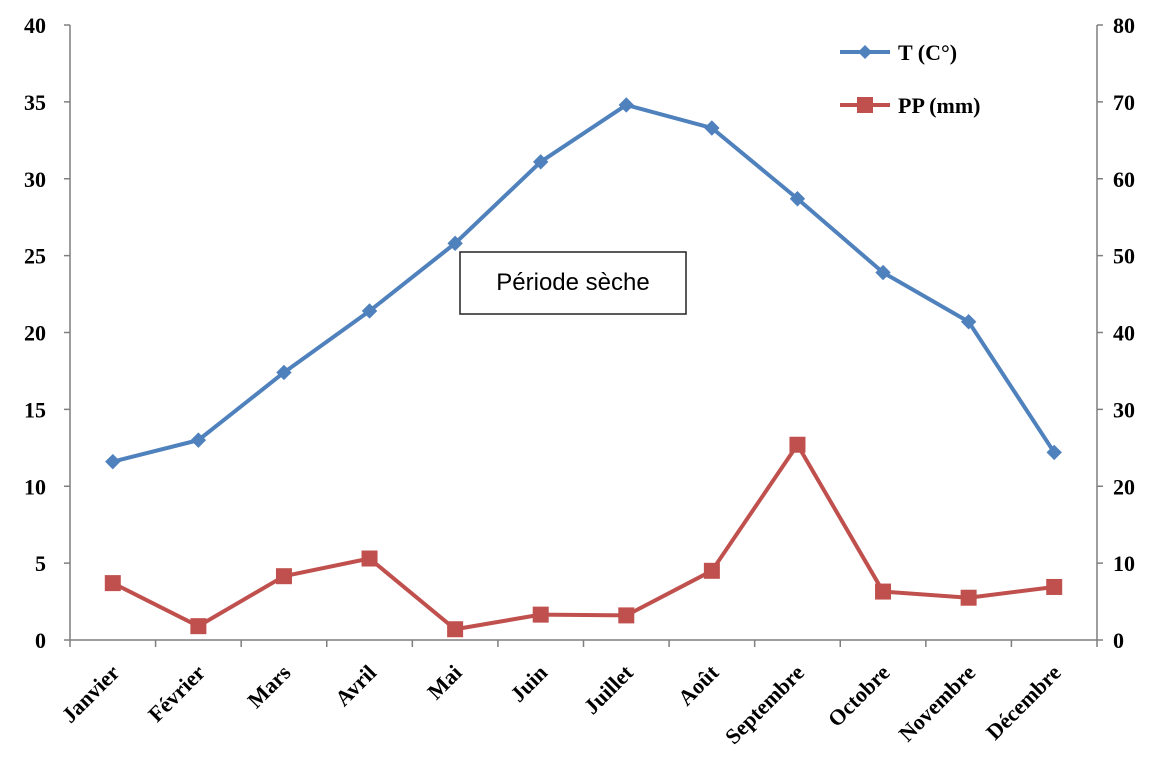  Describe the element at coordinates (91, 694) in the screenshot. I see `x-tick-label: Janvier` at that location.